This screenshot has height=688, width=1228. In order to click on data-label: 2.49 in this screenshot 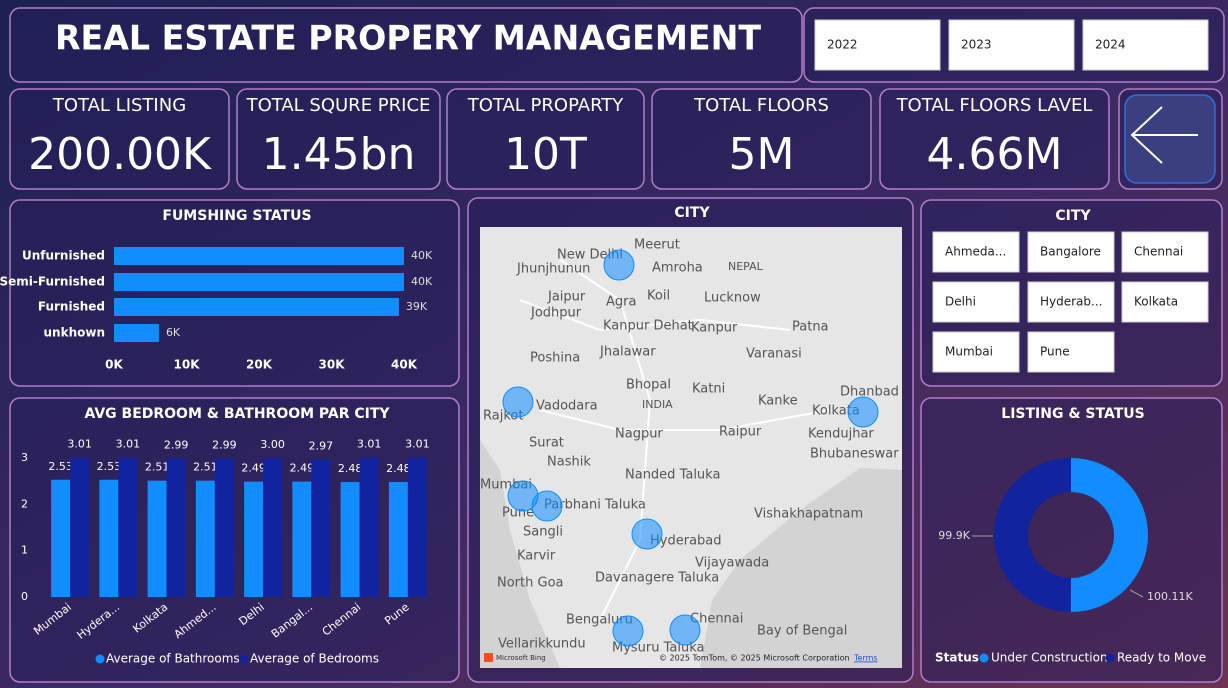, I will do `click(253, 468)`.